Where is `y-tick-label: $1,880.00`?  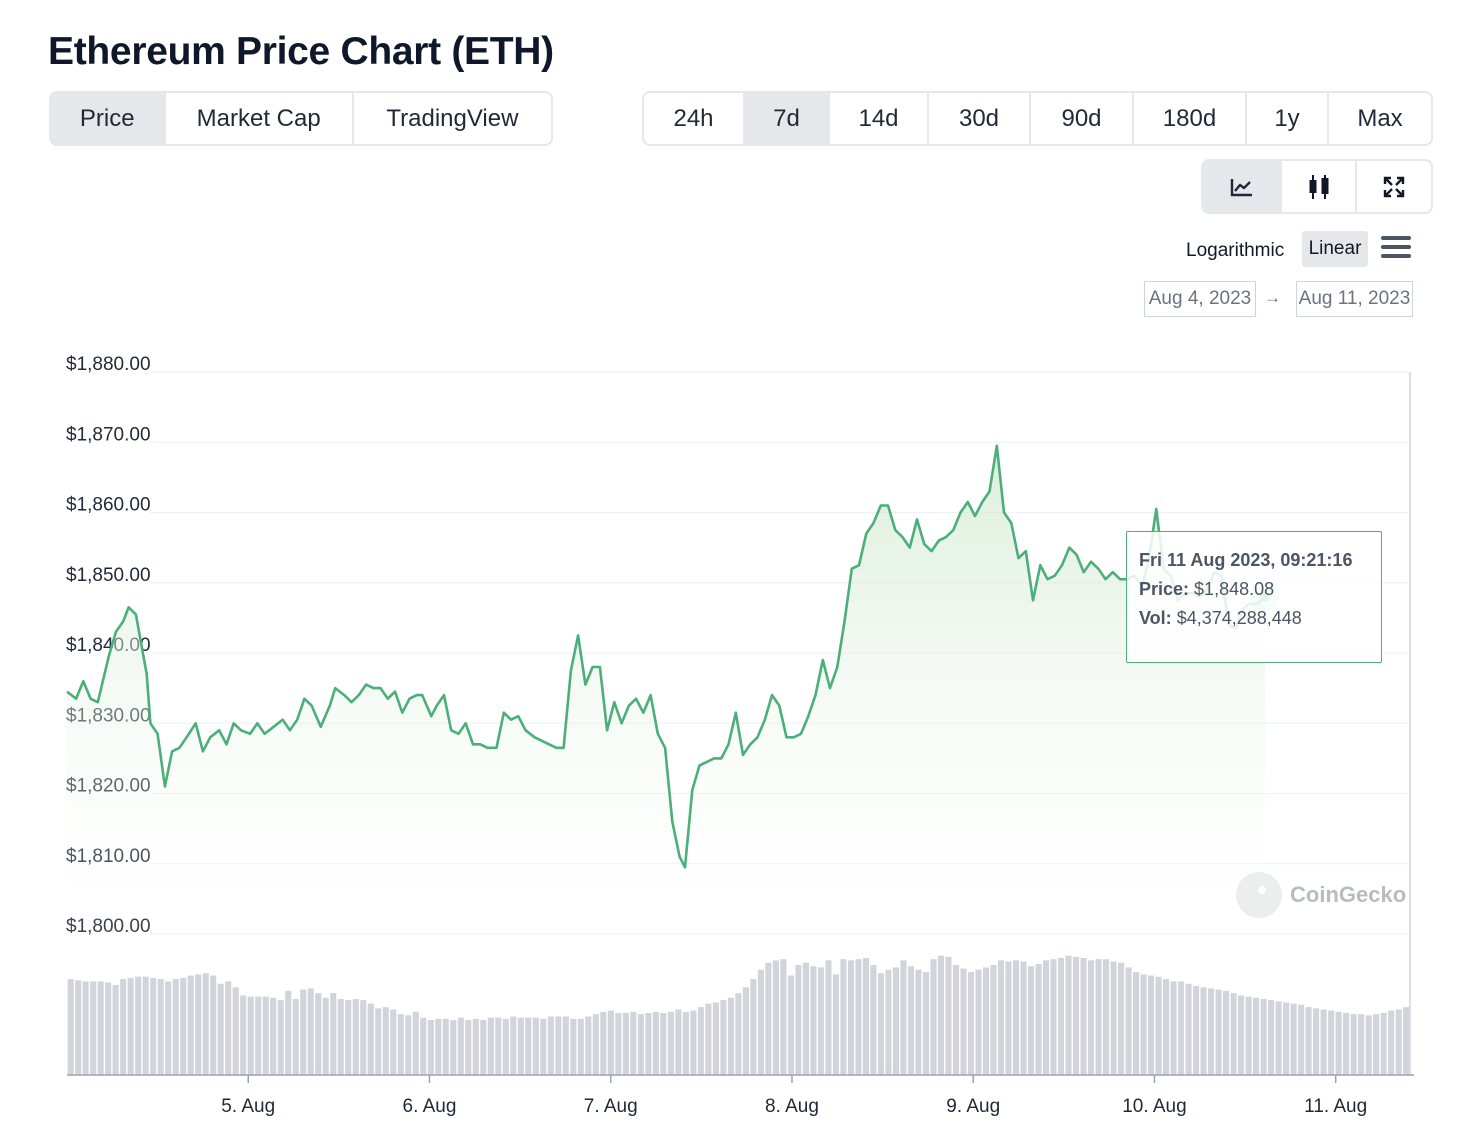
y-tick-label: $1,880.00 is located at coordinates (108, 364).